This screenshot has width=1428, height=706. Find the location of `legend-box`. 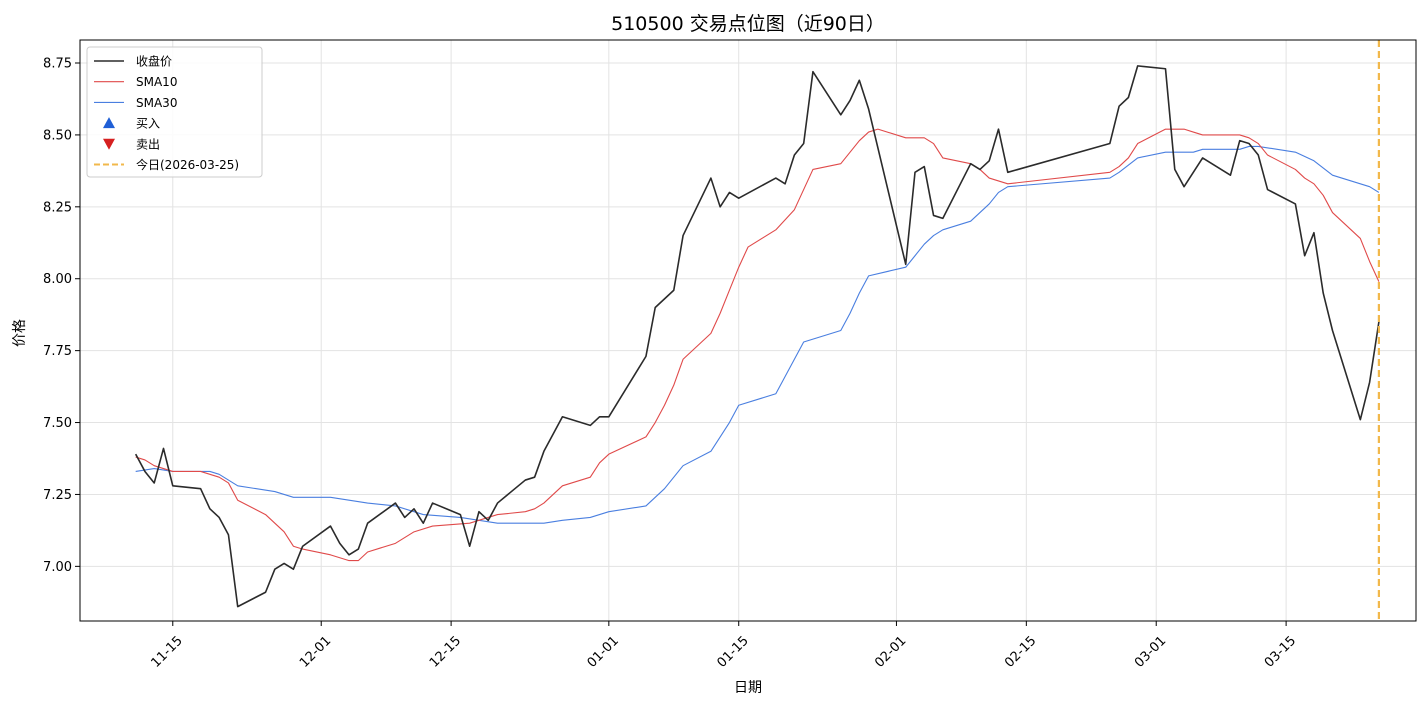

legend-box is located at coordinates (174, 112).